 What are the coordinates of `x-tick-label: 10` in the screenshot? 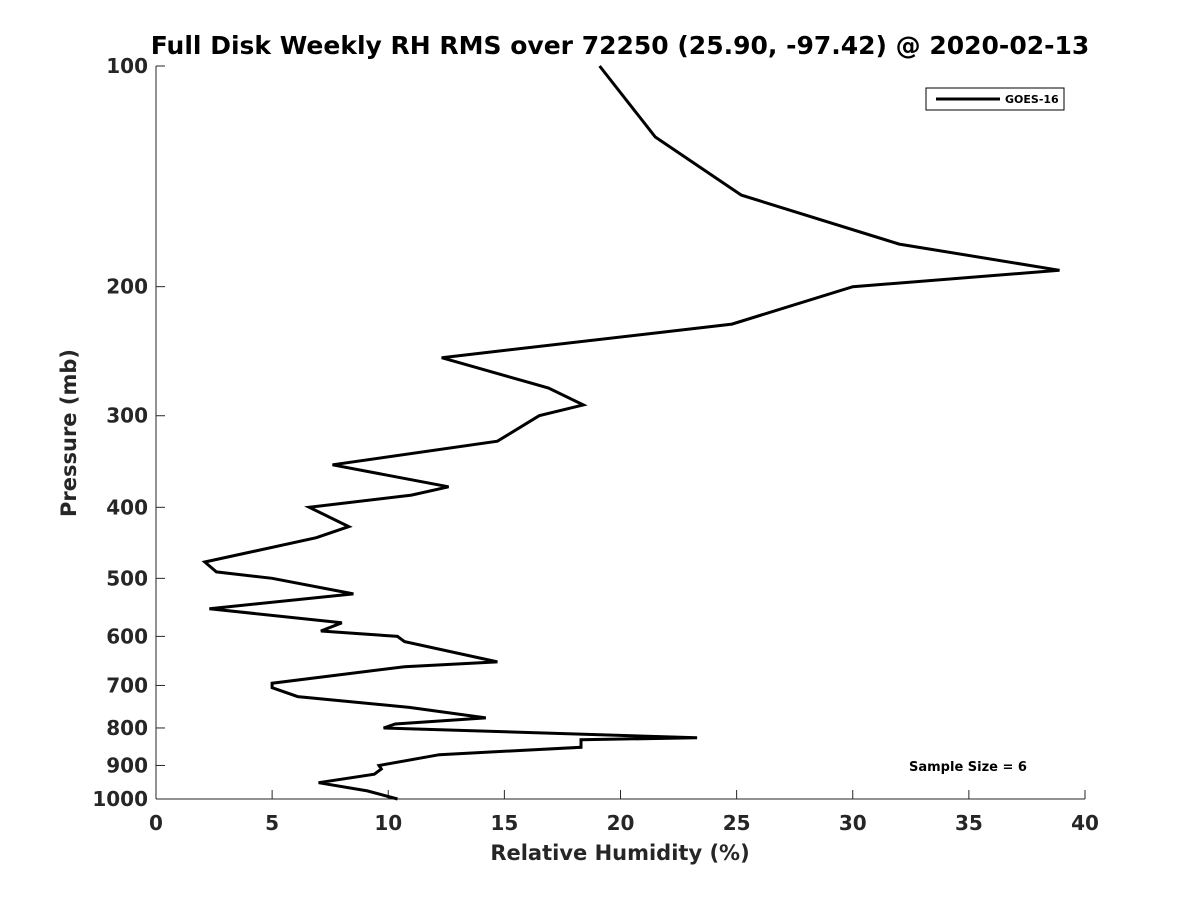 It's located at (388, 823).